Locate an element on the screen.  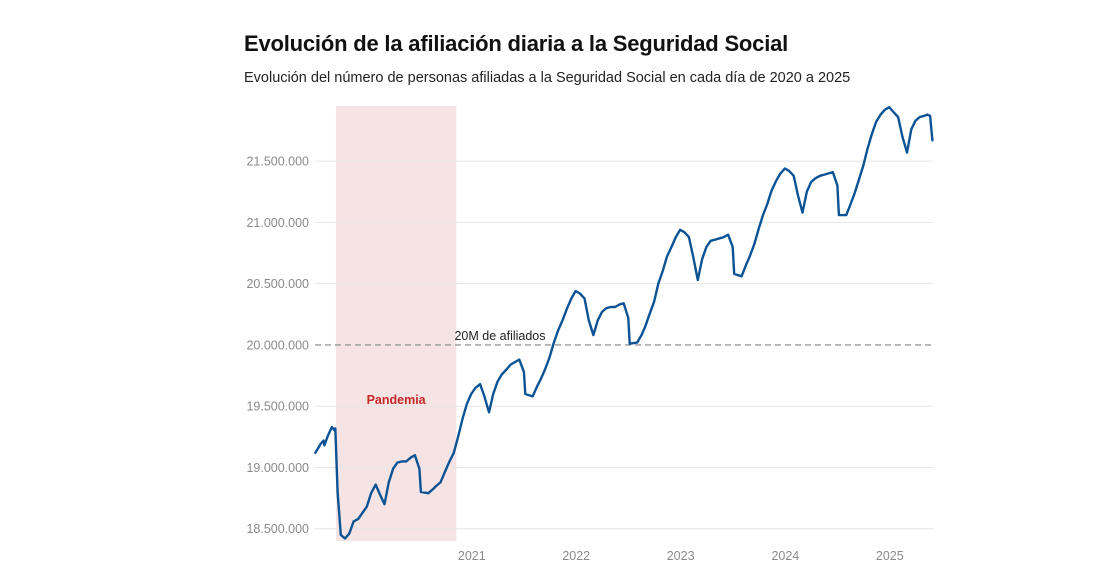
y-tick-label: 18.500.000 is located at coordinates (277, 529).